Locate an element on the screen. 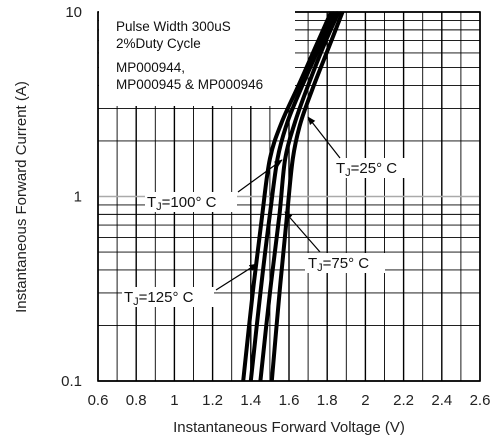 Image resolution: width=499 pixels, height=441 pixels. x-tick-label: 0.8 is located at coordinates (136, 400).